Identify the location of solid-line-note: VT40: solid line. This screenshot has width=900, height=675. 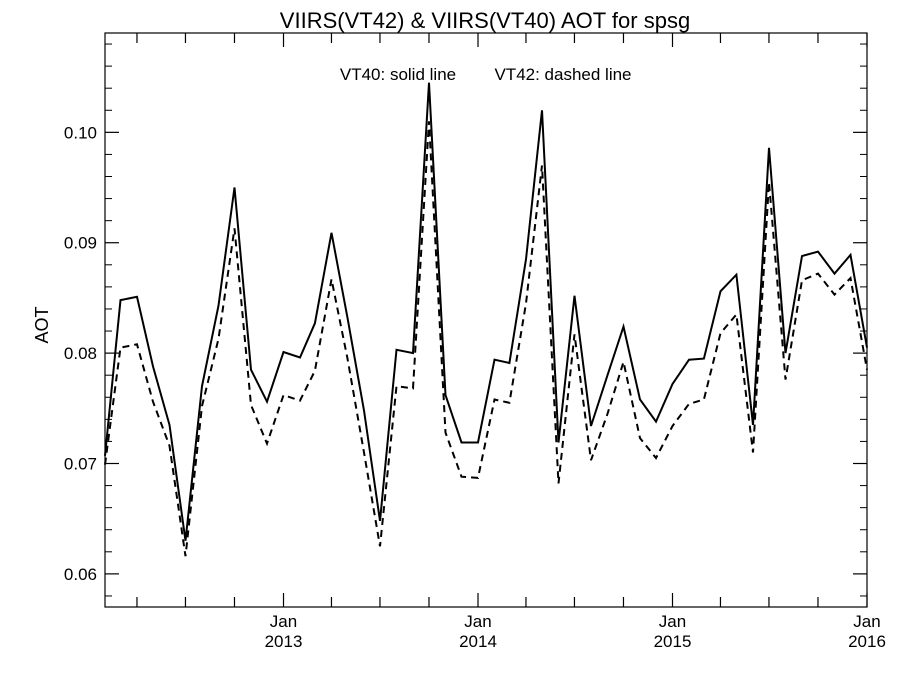
(398, 74).